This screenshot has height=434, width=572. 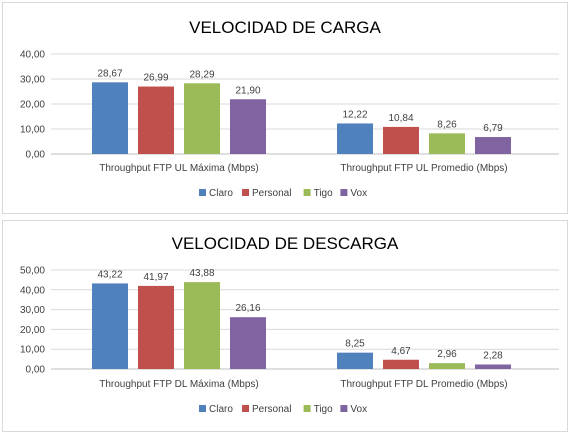 I want to click on data-label: 4,67, so click(x=401, y=351).